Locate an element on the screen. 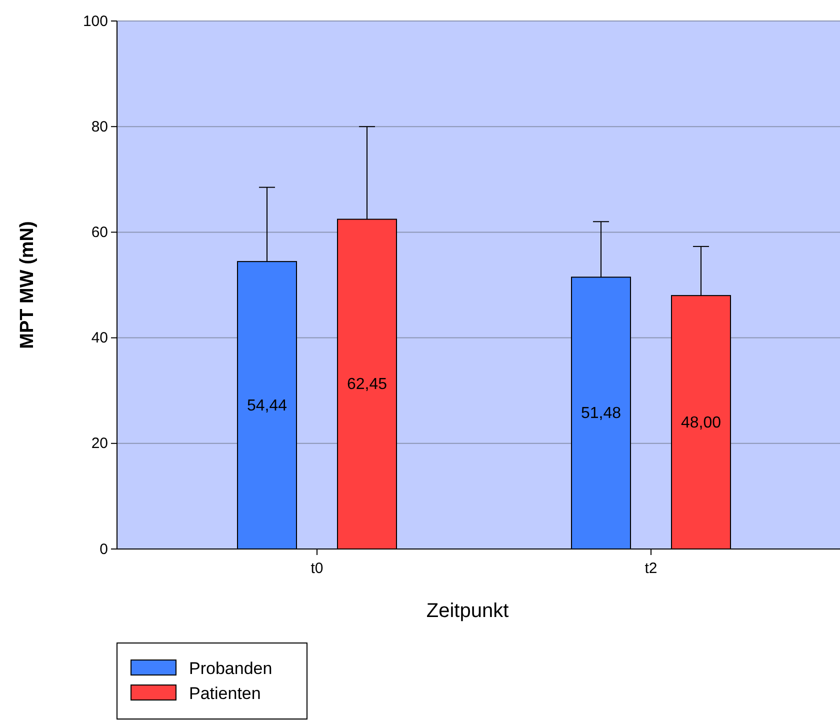 This screenshot has height=720, width=840. data-label: 48,00 is located at coordinates (701, 423).